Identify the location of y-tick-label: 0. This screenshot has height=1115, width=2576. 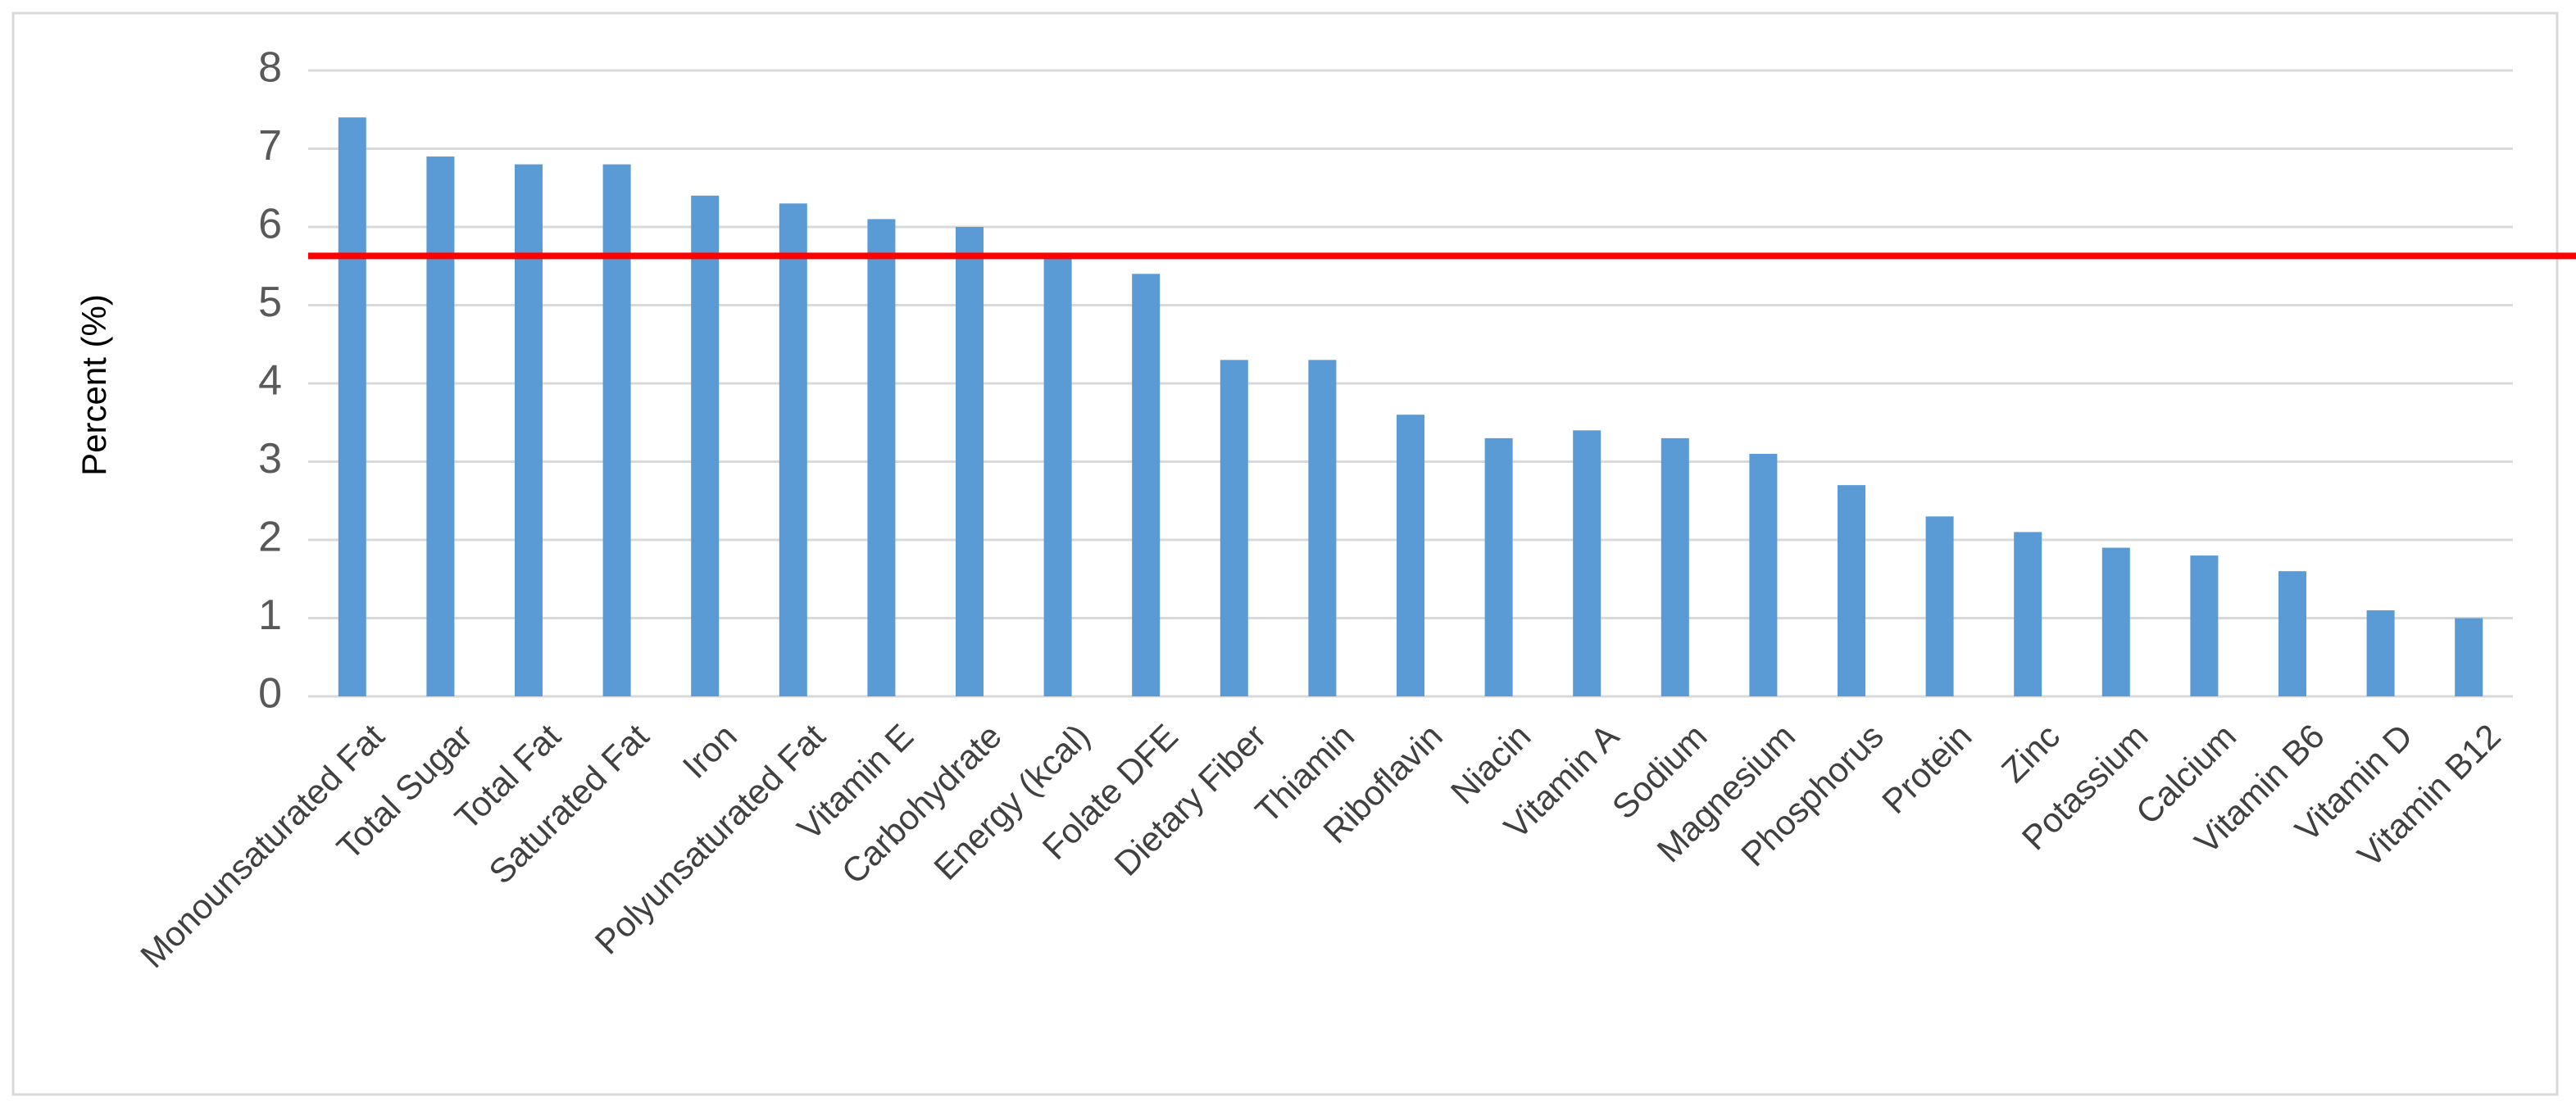
(270, 694).